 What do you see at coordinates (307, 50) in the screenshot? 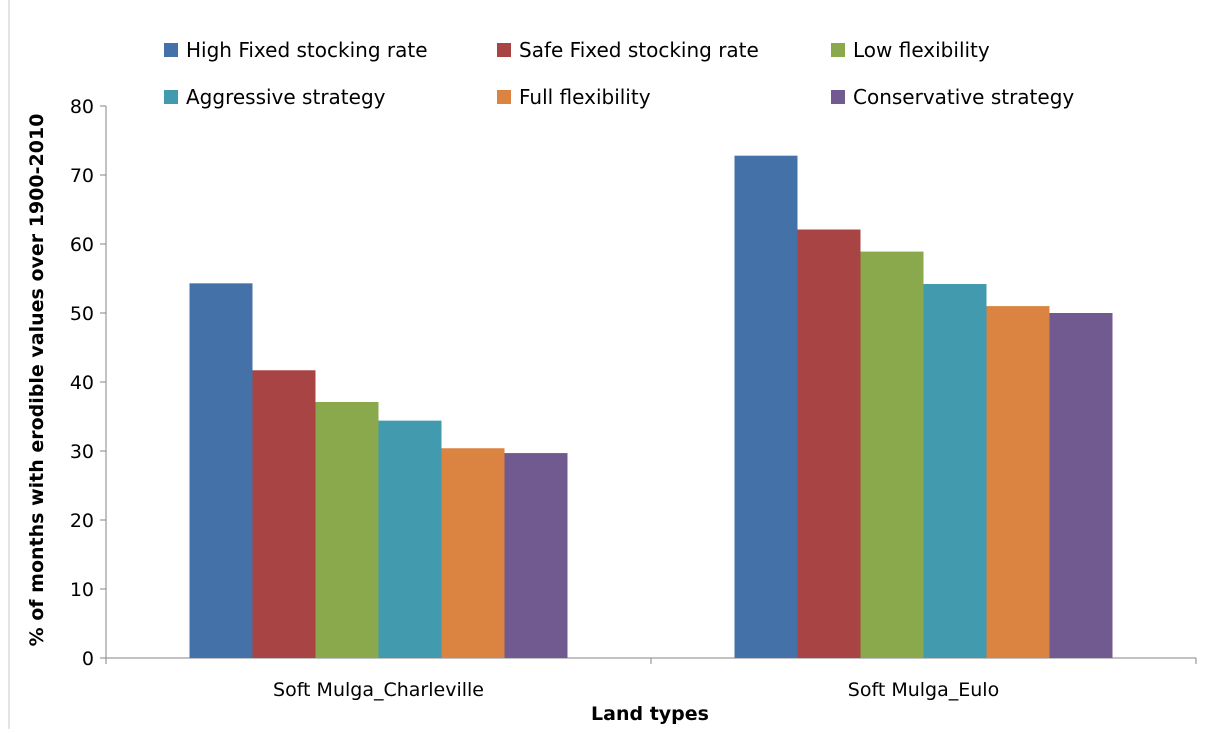
I see `legend-label: High Fixed stocking rate` at bounding box center [307, 50].